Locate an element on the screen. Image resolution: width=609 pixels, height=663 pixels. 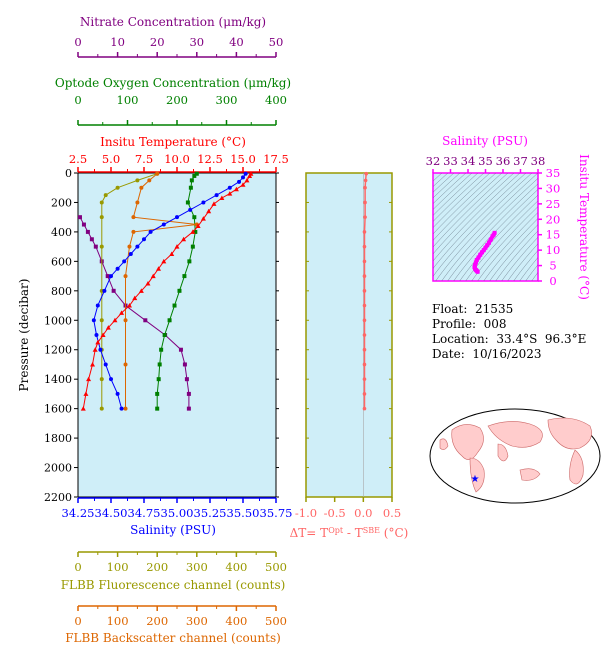
profile-number: Profile: 008 is located at coordinates (469, 324).